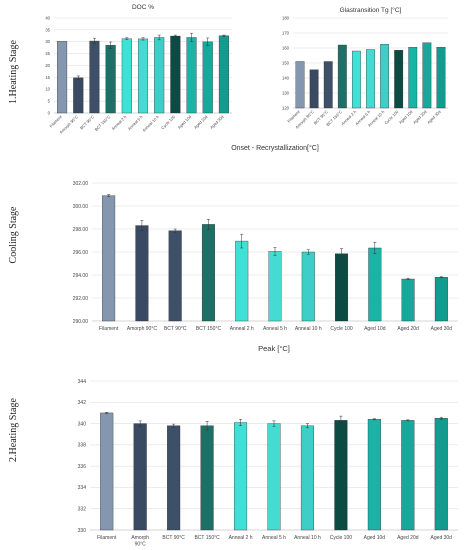 This screenshot has height=550, width=472. What do you see at coordinates (81, 253) in the screenshot?
I see `y-tick-label: 296.00` at bounding box center [81, 253].